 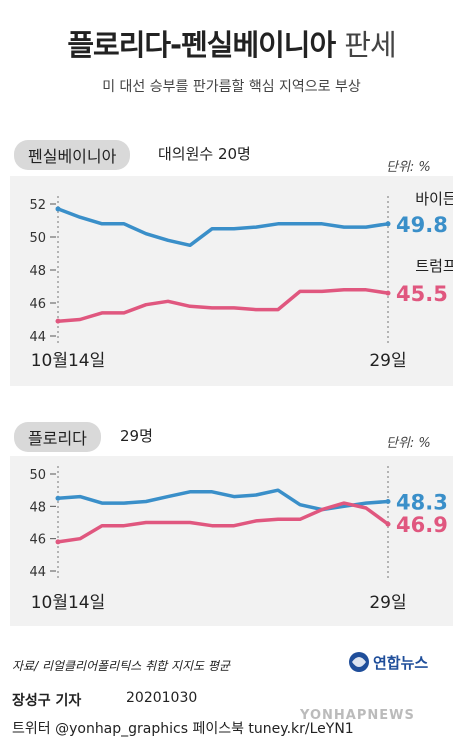 I want to click on page-subtitle: 미 대선 승부를 판가름할 핵심 지역으로 부상, so click(x=231, y=87).